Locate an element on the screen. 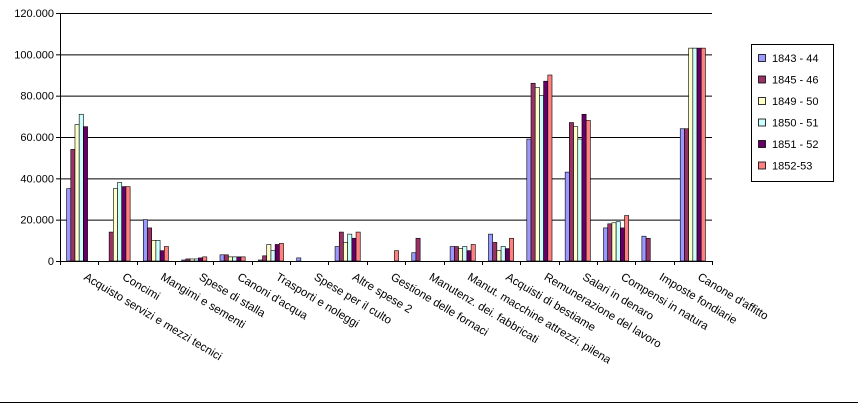 The height and width of the screenshot is (405, 858). legend-label: 1850 - 51 is located at coordinates (795, 124).